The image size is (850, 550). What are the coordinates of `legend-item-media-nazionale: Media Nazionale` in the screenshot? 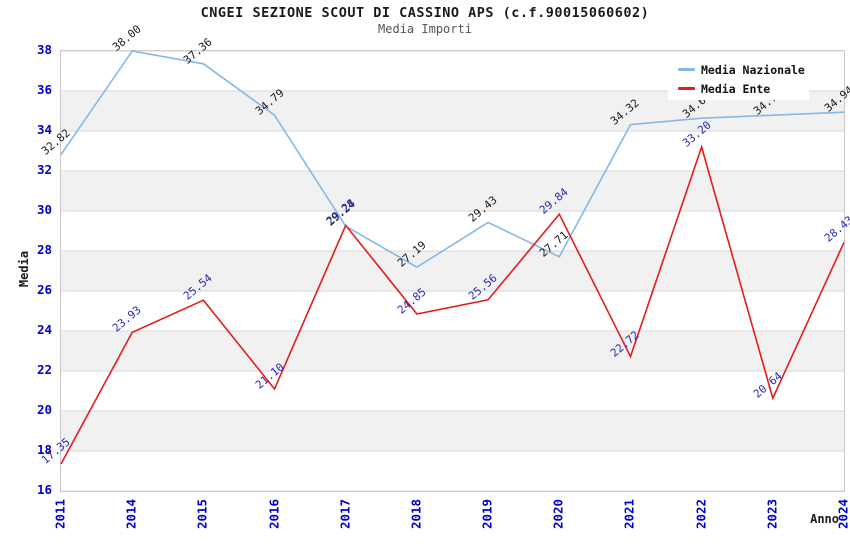 It's located at (743, 69).